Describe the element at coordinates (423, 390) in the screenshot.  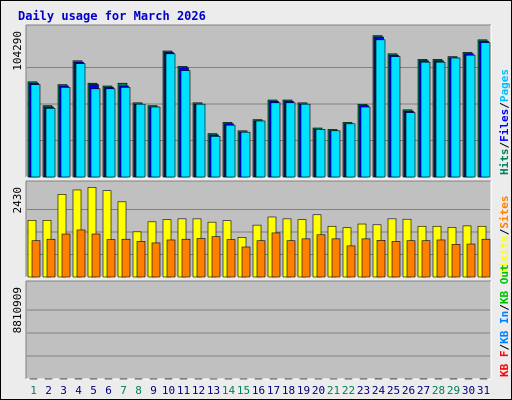
I see `day-label-27: 27` at that location.